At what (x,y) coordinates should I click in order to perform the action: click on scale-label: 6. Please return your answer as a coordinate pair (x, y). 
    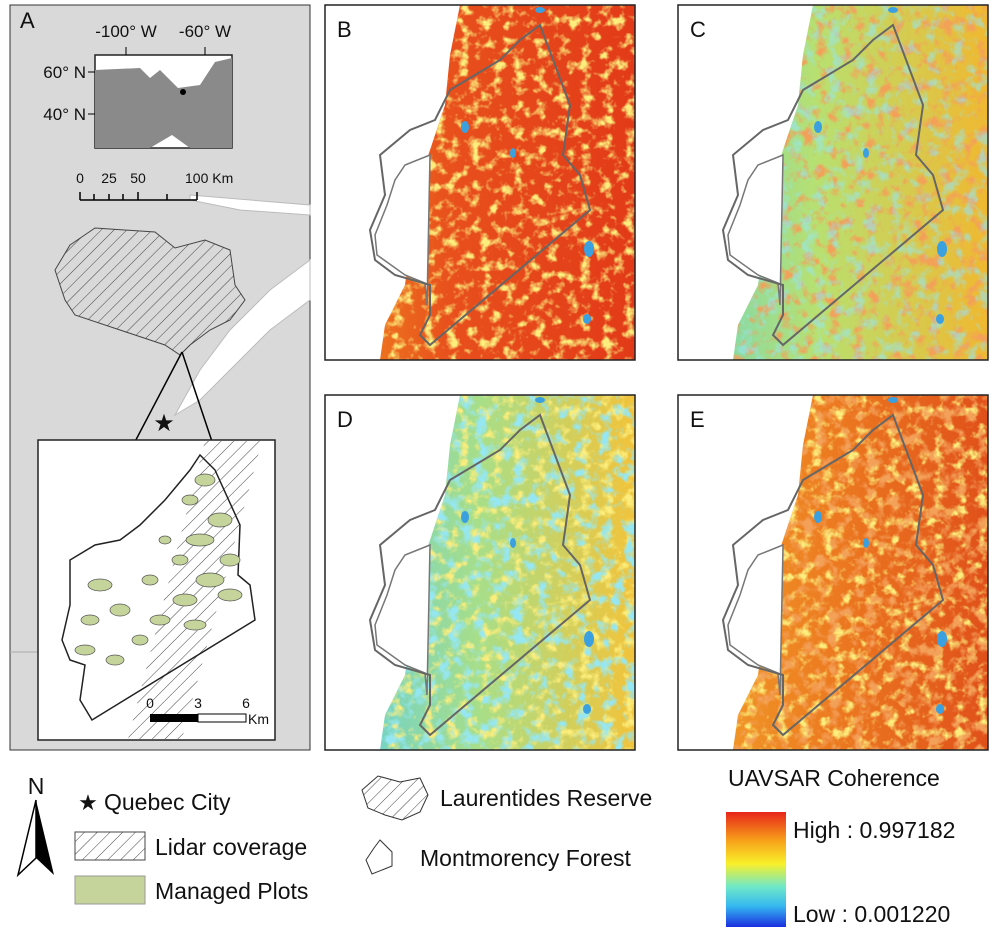
    Looking at the image, I should click on (246, 703).